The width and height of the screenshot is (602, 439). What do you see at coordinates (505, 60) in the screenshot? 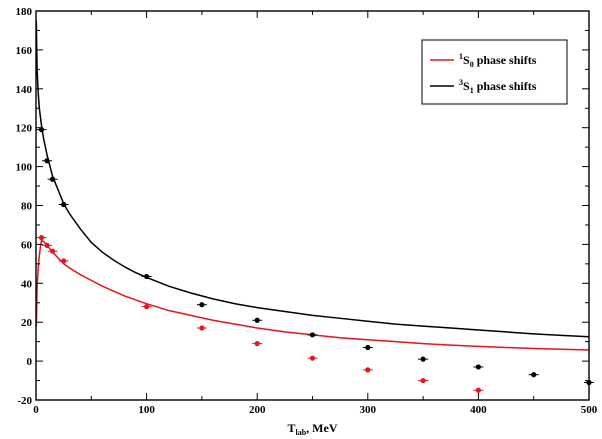
I see `legend-1s0-rest: phase shifts` at bounding box center [505, 60].